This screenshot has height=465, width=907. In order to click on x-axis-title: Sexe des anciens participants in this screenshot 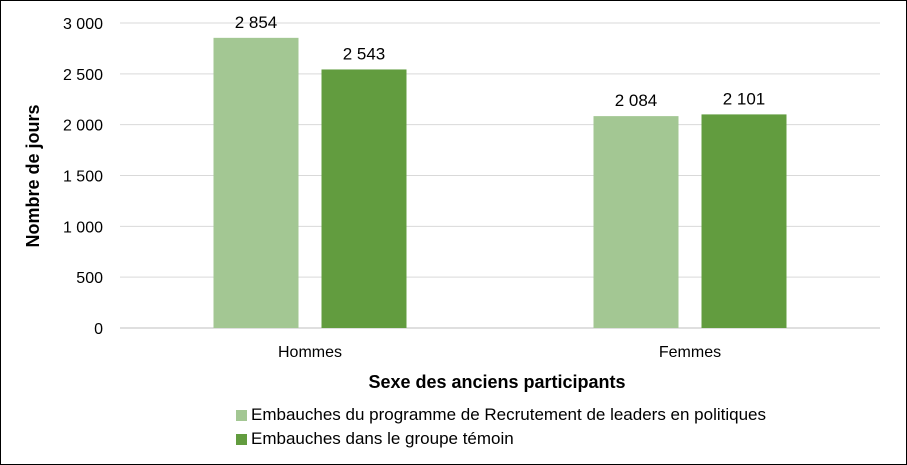, I will do `click(496, 382)`.